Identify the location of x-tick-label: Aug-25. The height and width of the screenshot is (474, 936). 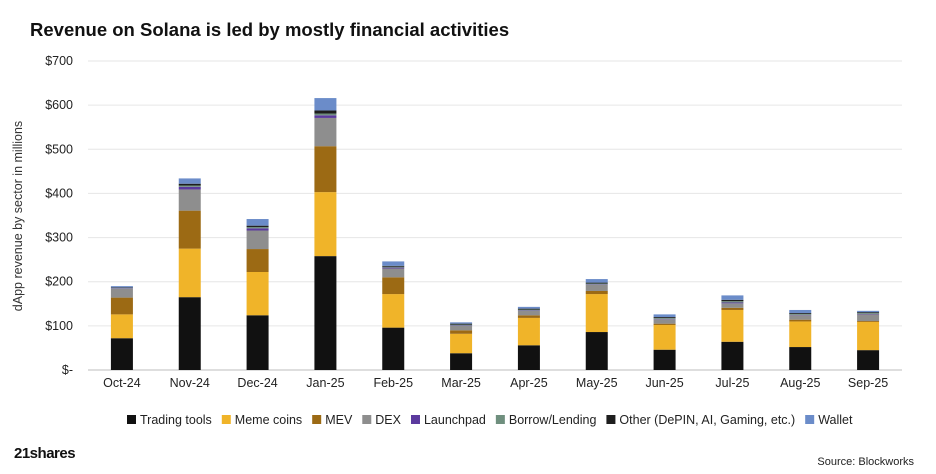
(800, 383).